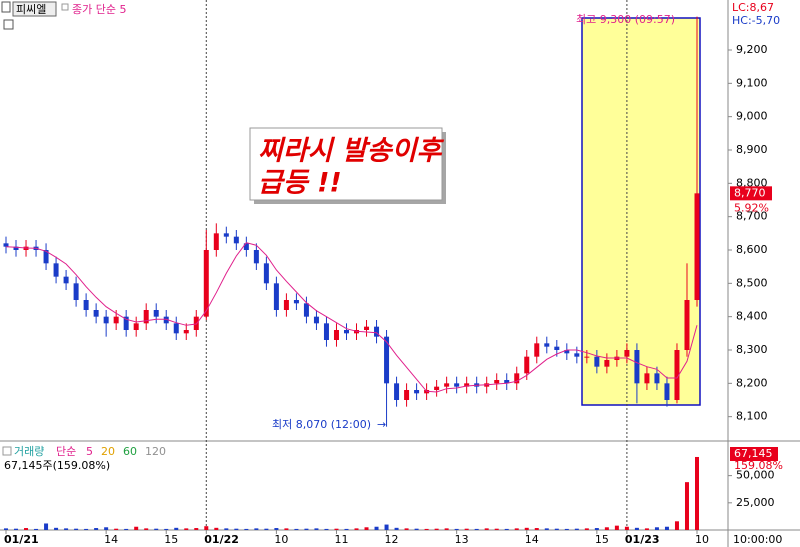  What do you see at coordinates (381, 424) in the screenshot?
I see `arrow: →` at bounding box center [381, 424].